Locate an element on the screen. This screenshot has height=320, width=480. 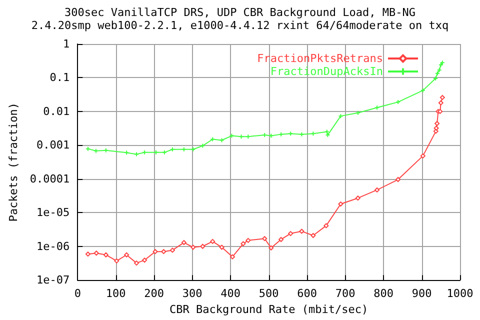
chart-title: 300sec VanillaTCP DRS, UDP CBR Background Load, MB-NG is located at coordinates (240, 12).